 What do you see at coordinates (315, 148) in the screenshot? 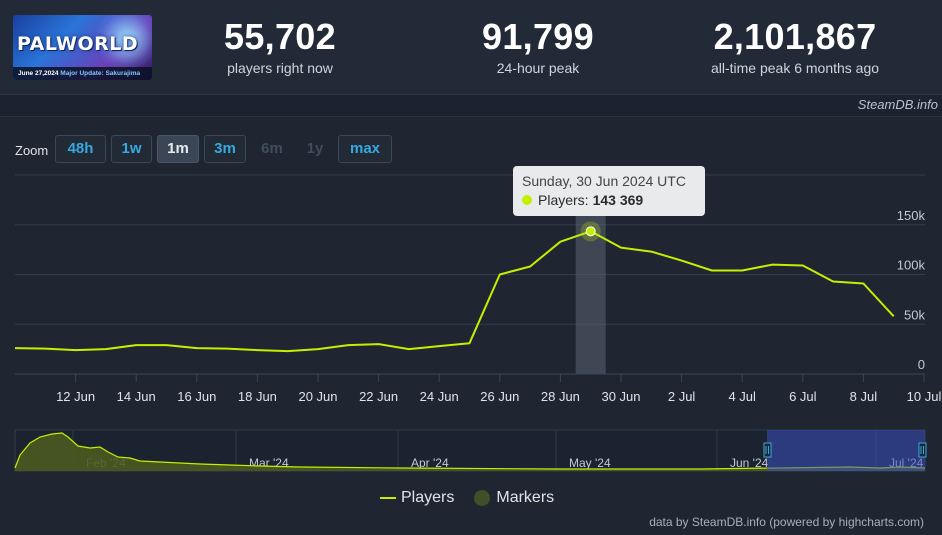
I see `zoom-1y-button: 1y` at bounding box center [315, 148].